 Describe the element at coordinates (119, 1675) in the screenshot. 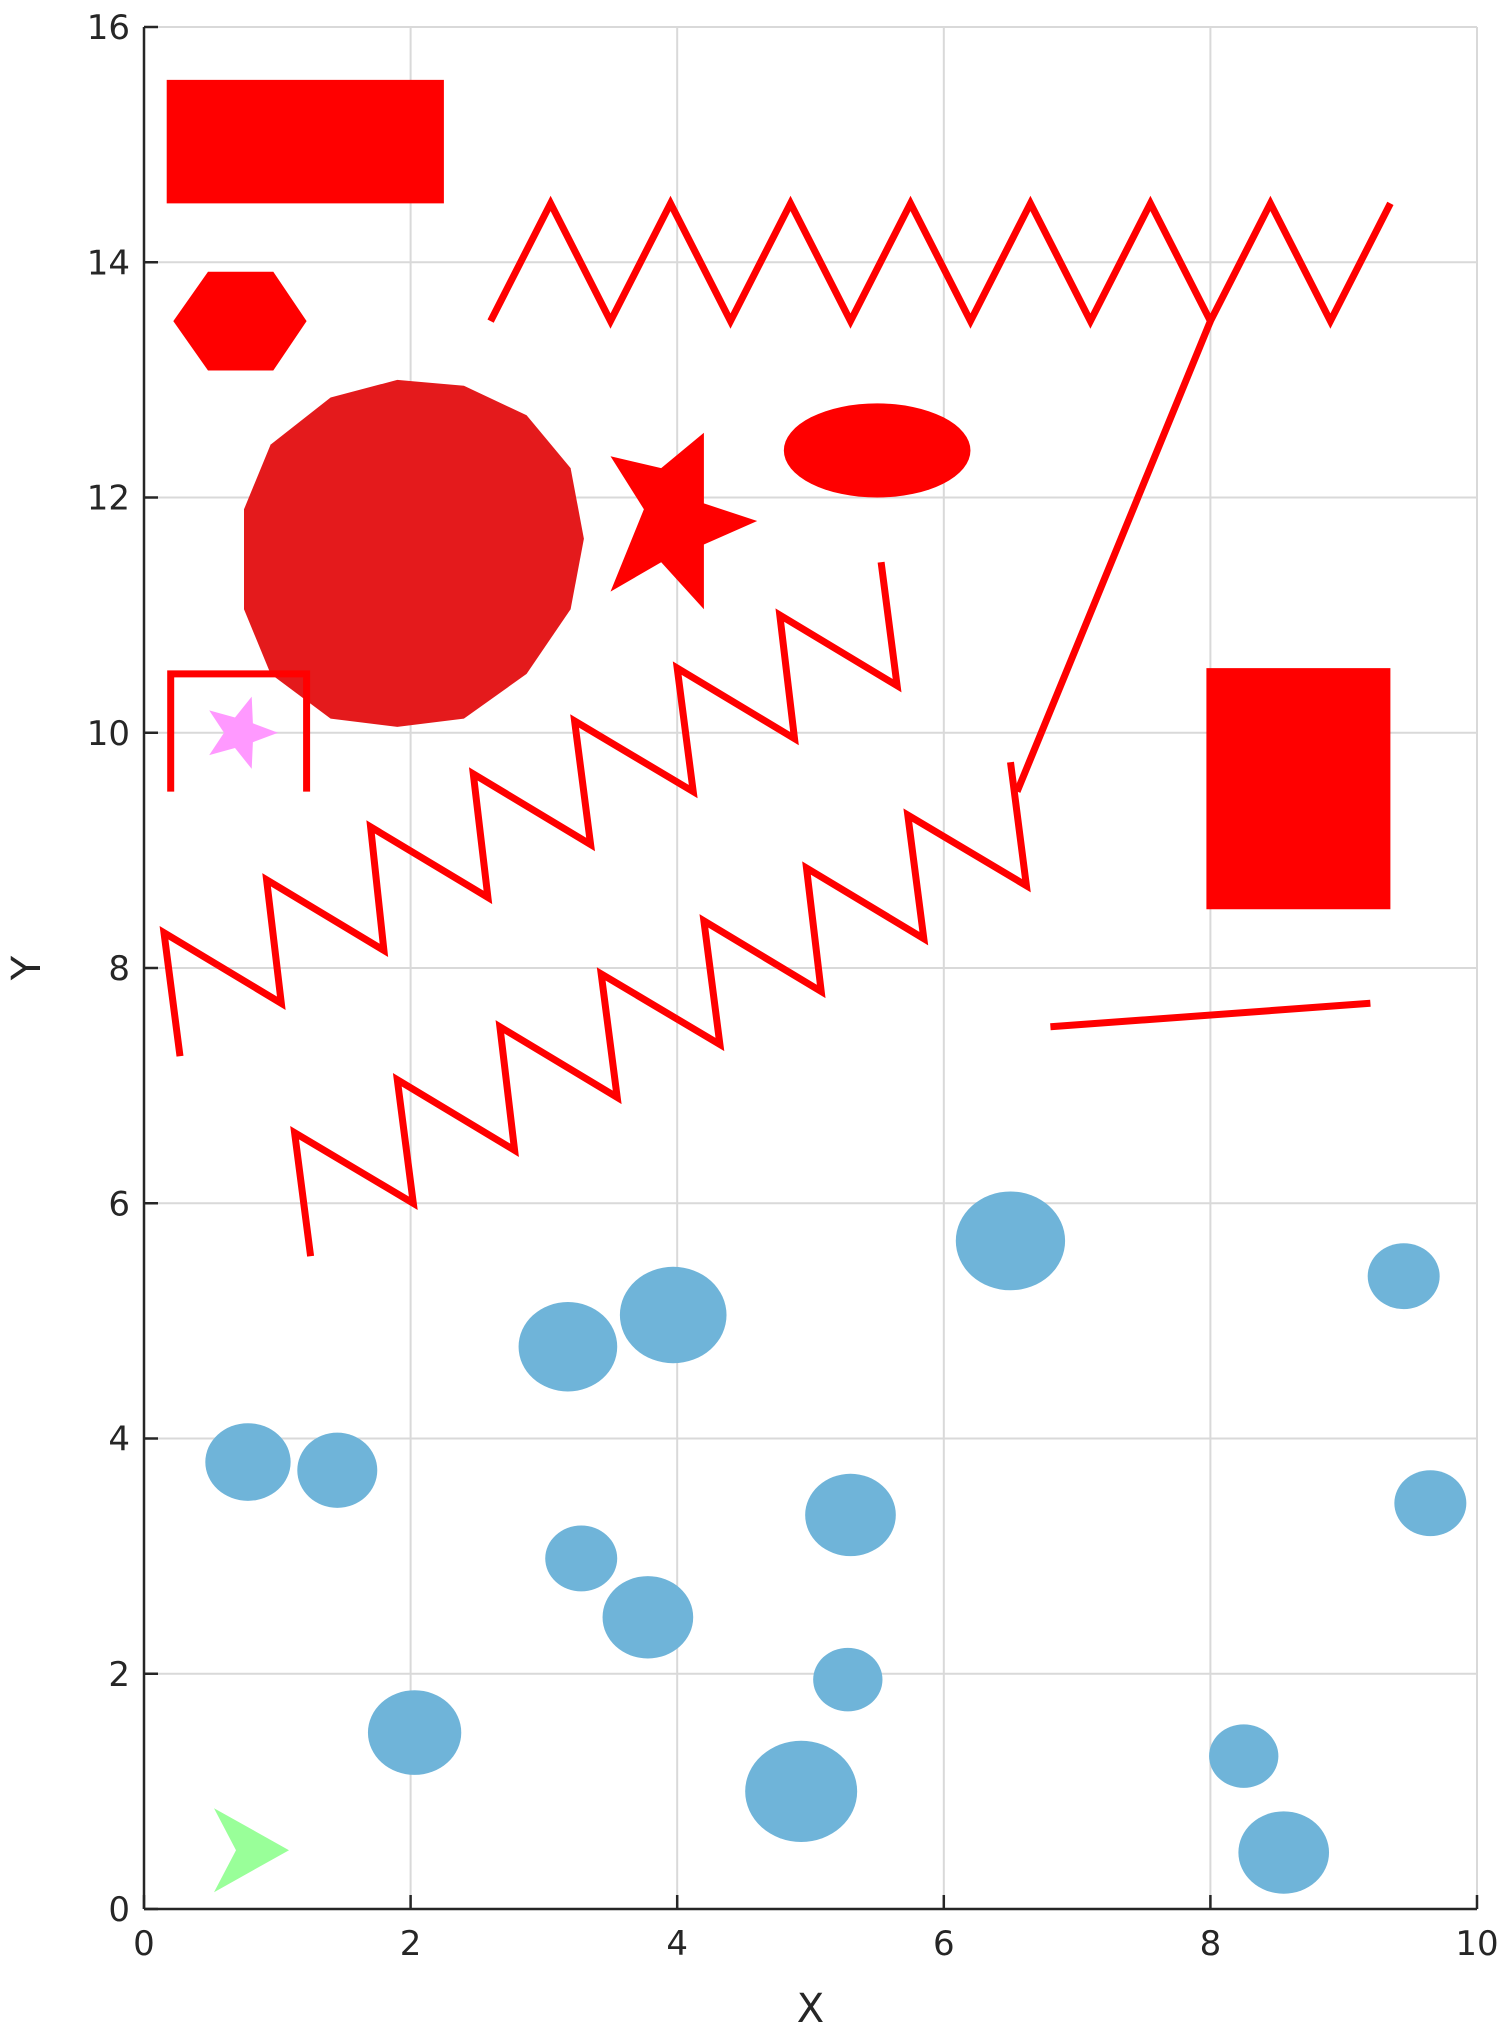

I see `y-tick-label-2: 2` at that location.